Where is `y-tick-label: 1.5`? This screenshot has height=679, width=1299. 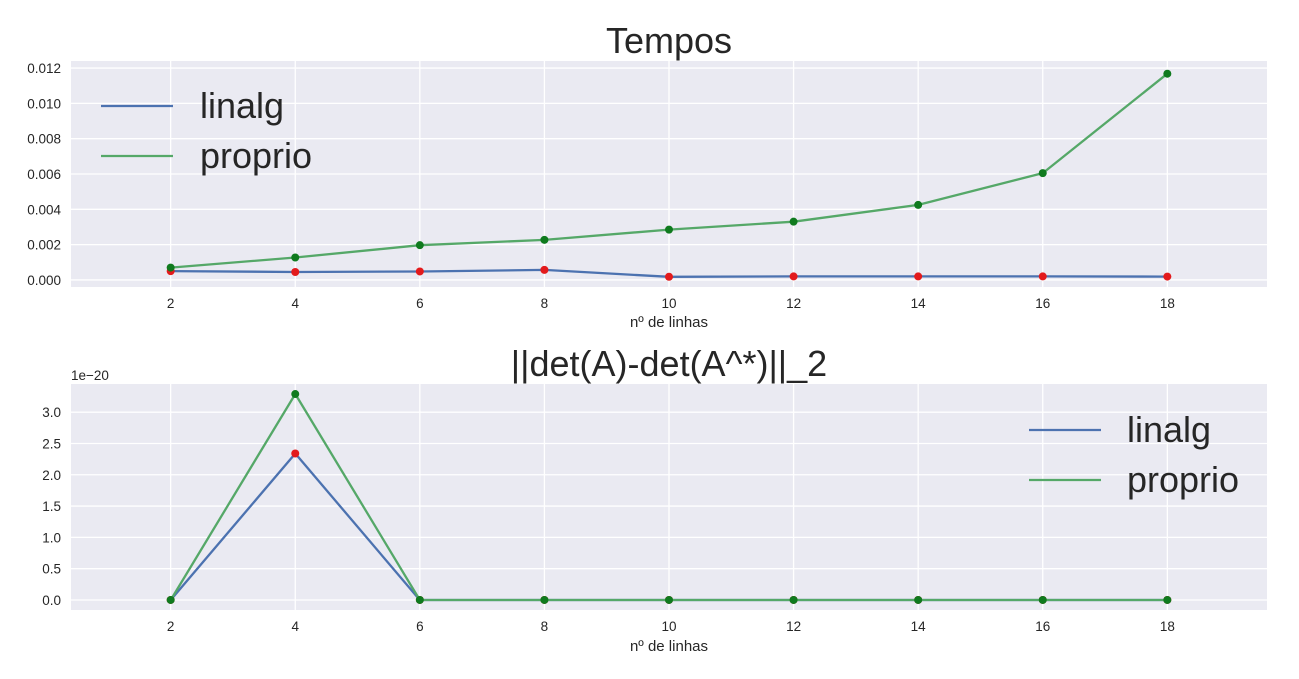 y-tick-label: 1.5 is located at coordinates (51, 506).